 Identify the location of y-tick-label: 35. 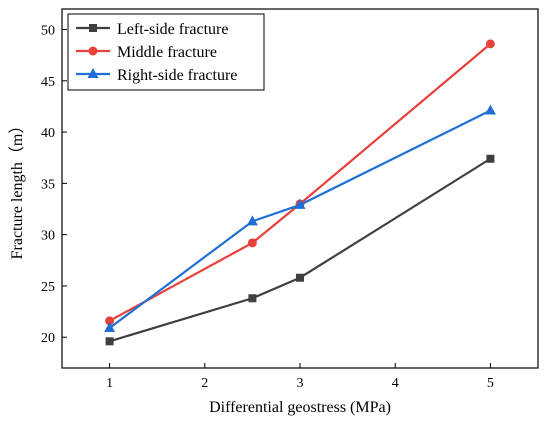
(48, 184).